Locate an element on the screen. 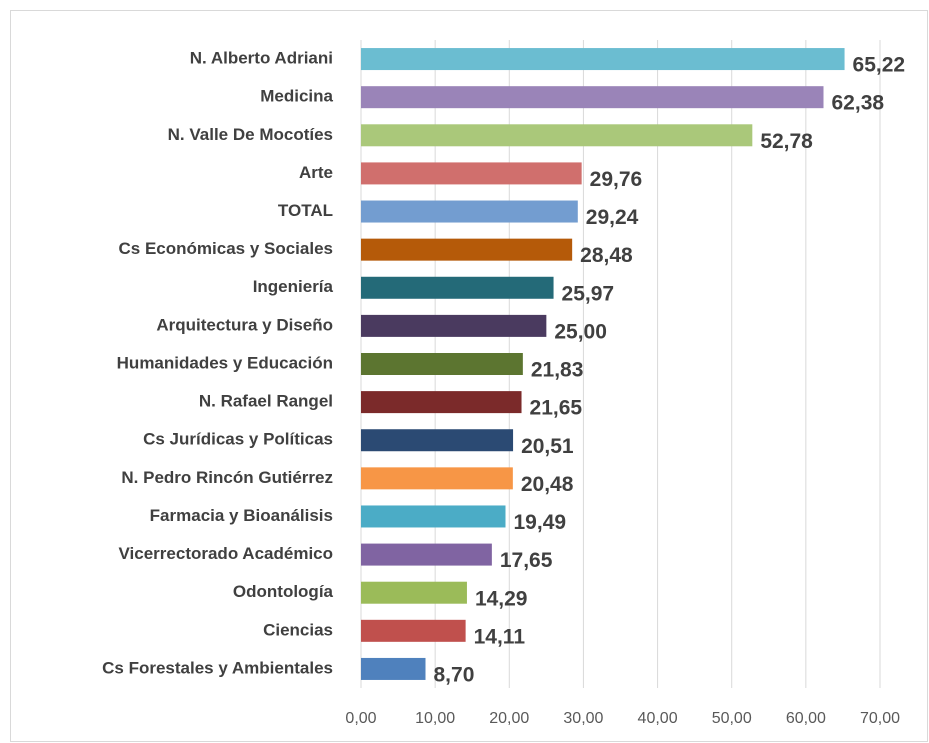 The image size is (929, 743). value-label: 19,49 is located at coordinates (540, 522).